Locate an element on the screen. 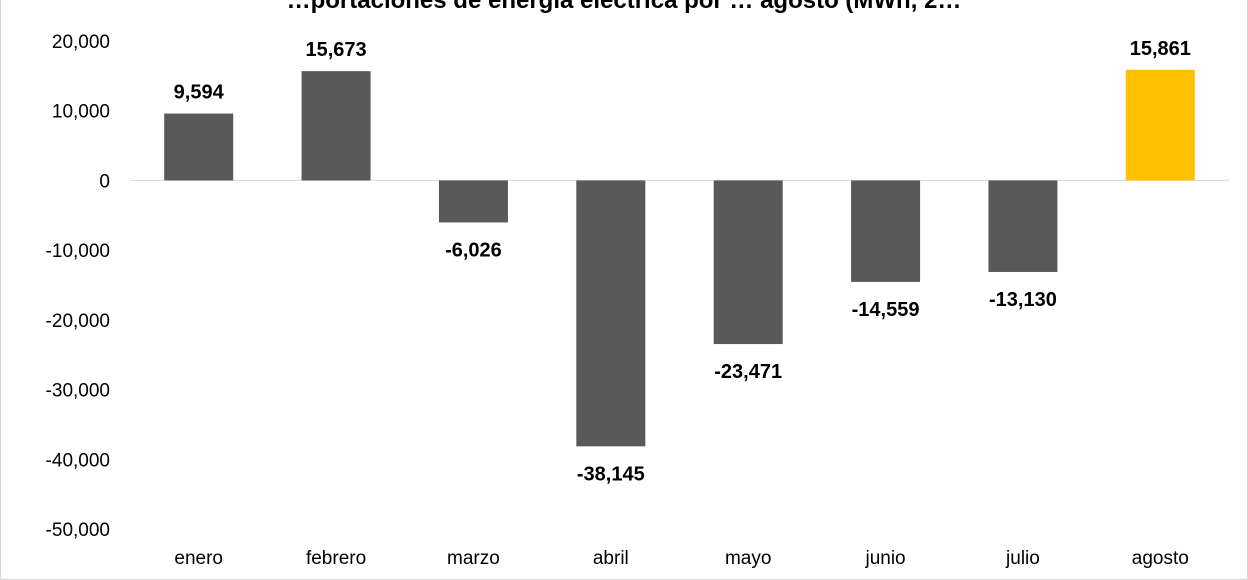 This screenshot has height=580, width=1248. x-tick-label-junio: junio is located at coordinates (884, 558).